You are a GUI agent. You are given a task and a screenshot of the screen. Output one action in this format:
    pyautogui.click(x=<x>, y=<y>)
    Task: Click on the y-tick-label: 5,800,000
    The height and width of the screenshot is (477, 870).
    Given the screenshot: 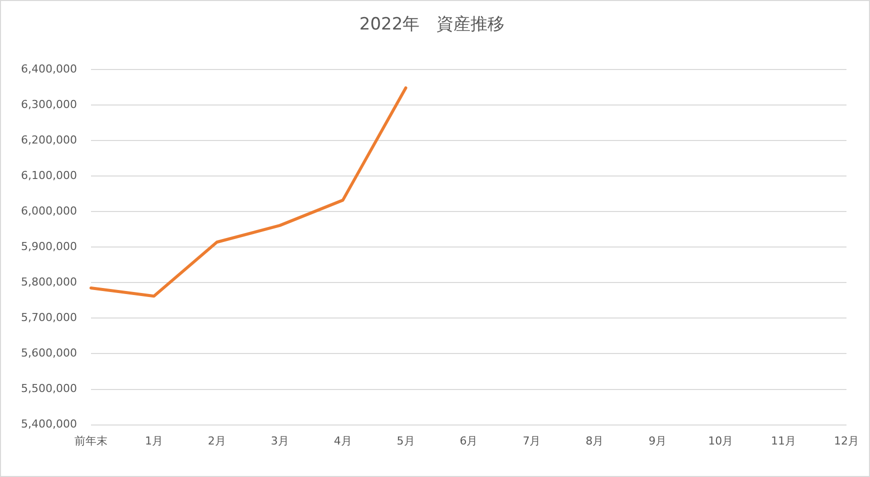 What is the action you would take?
    pyautogui.click(x=49, y=282)
    